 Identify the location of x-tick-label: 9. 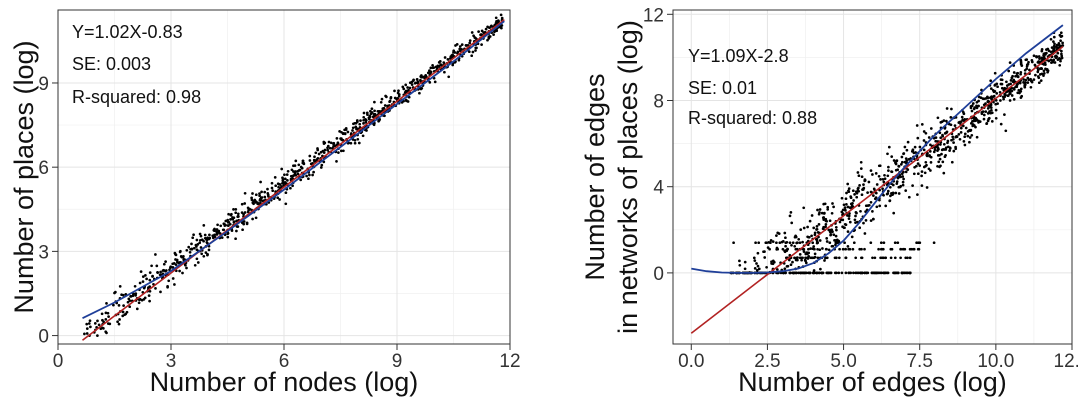
(397, 361).